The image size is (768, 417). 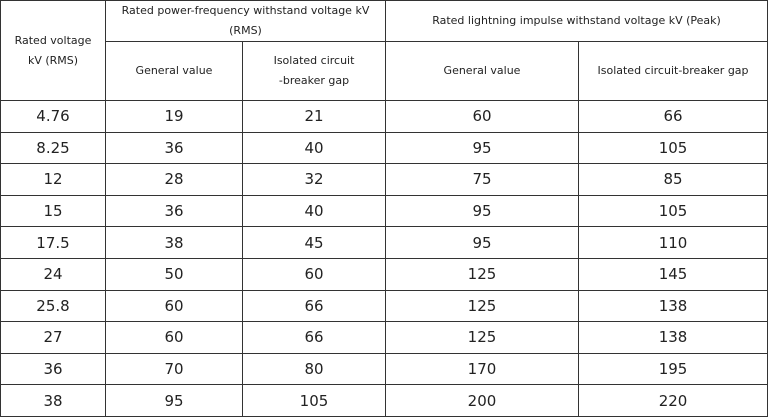 What do you see at coordinates (482, 179) in the screenshot?
I see `table-cell: 75` at bounding box center [482, 179].